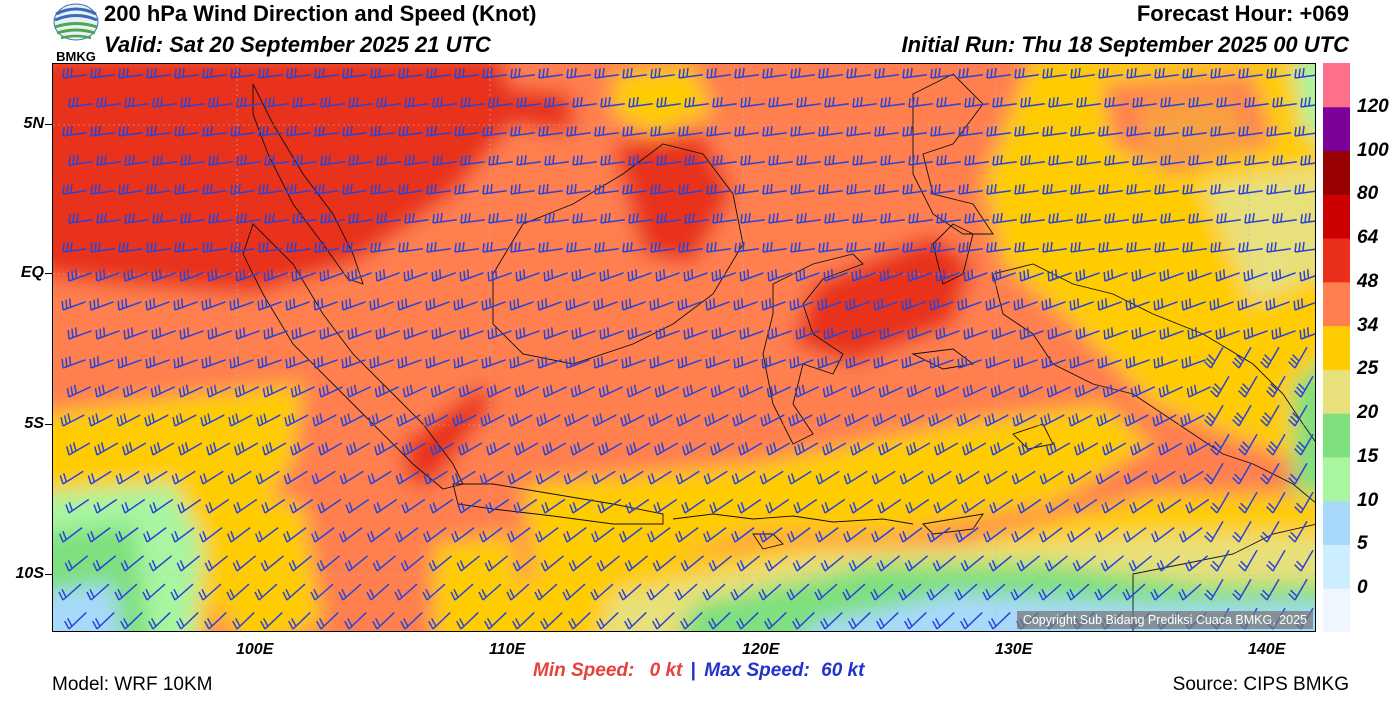 This screenshot has height=709, width=1400. Describe the element at coordinates (76, 56) in the screenshot. I see `logo-text: BMKG` at that location.